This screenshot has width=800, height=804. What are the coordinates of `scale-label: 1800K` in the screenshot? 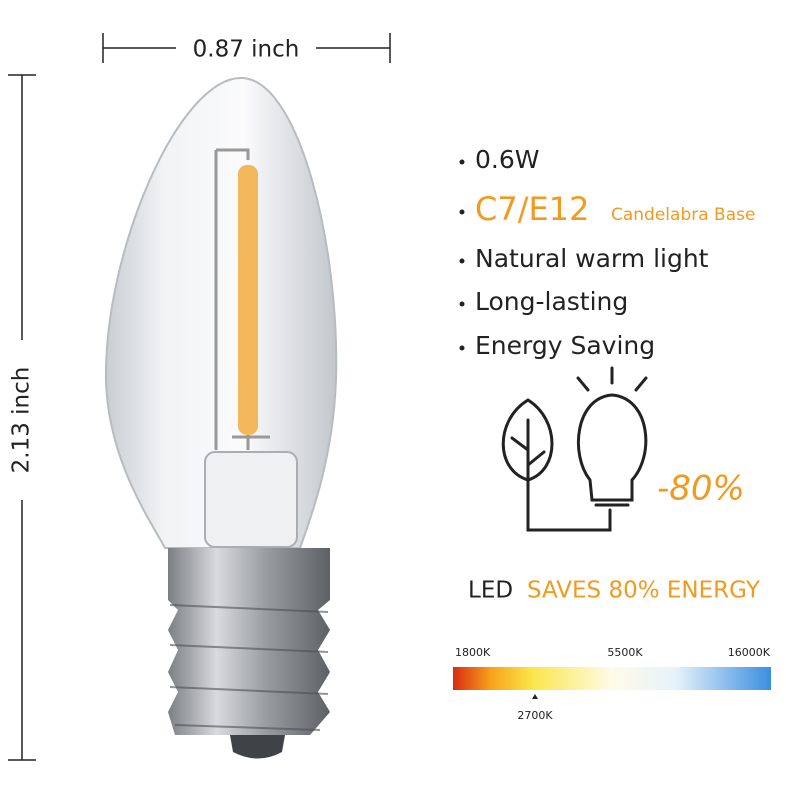 It's located at (473, 652).